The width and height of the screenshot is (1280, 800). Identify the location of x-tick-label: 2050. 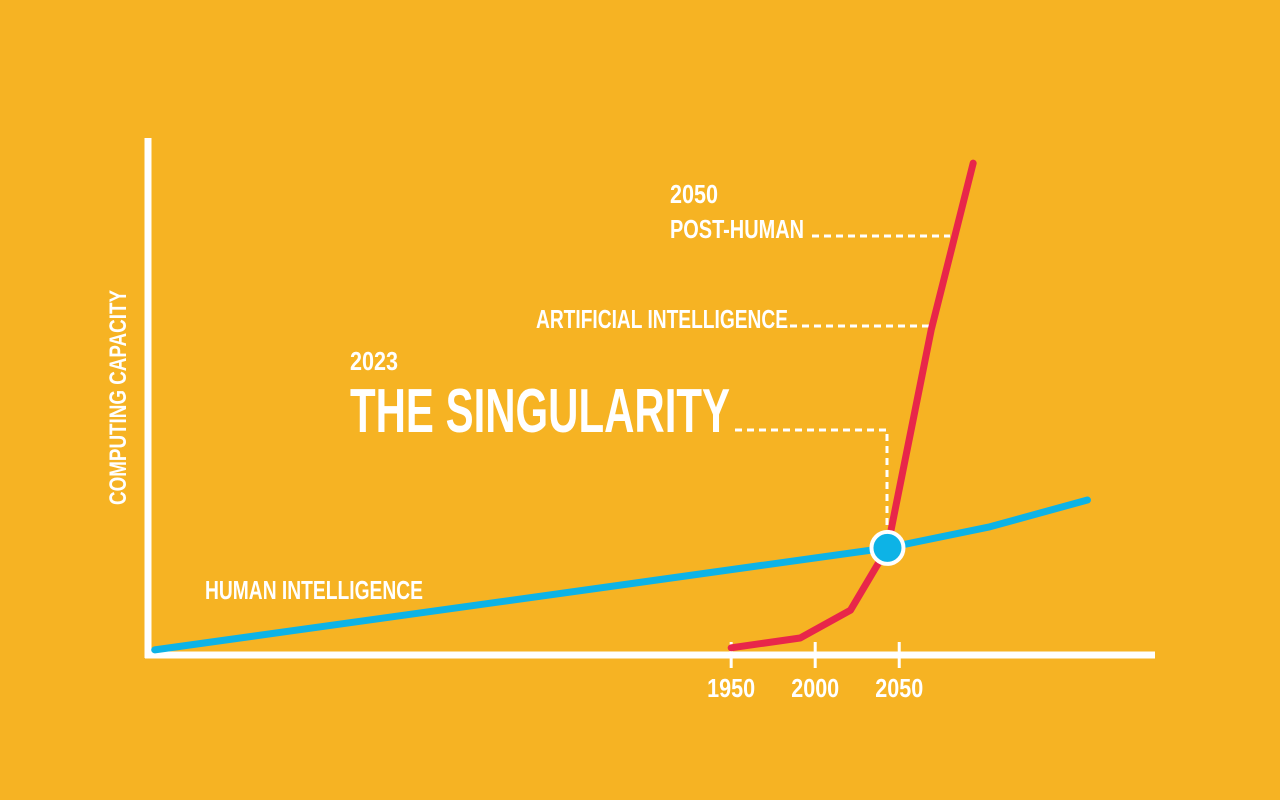
(899, 688).